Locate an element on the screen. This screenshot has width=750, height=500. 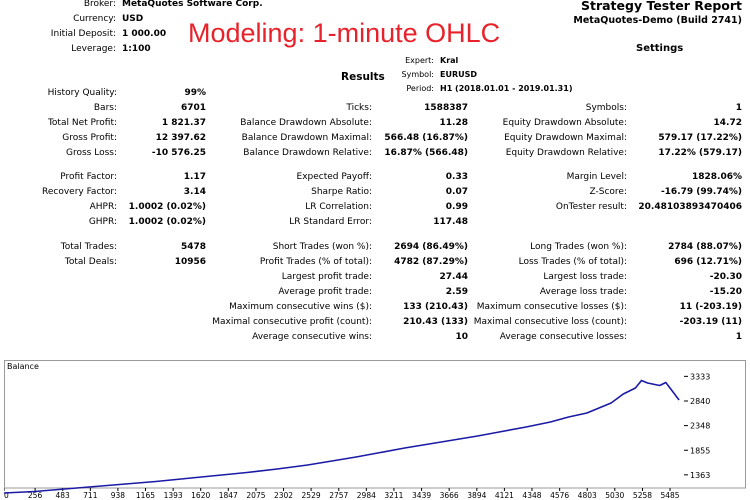
stat-value: 11.28 is located at coordinates (453, 123).